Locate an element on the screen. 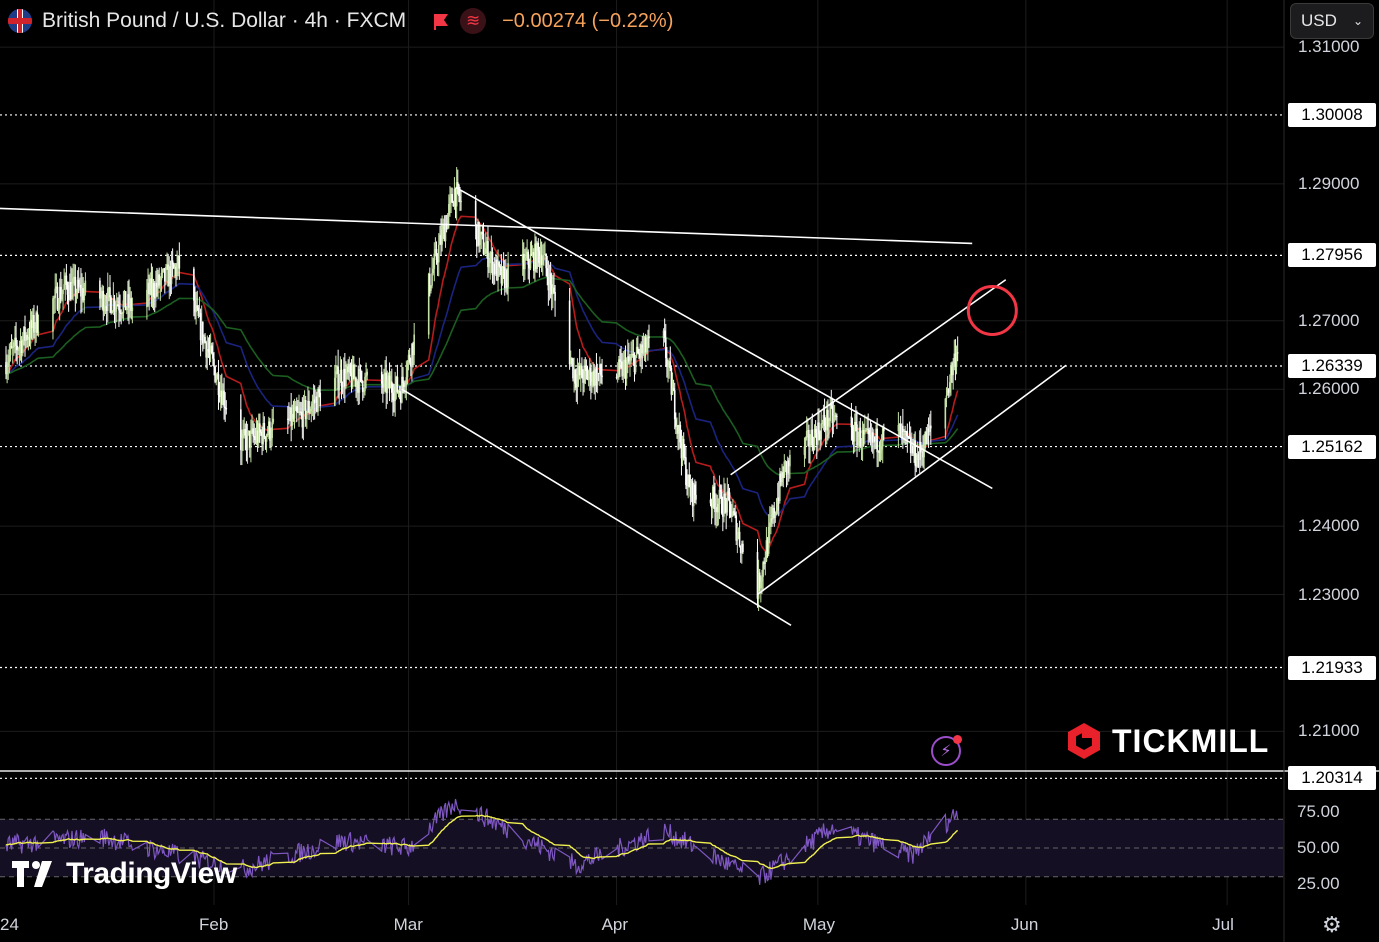 The image size is (1379, 942). lightning-icon: ⚡ is located at coordinates (946, 750).